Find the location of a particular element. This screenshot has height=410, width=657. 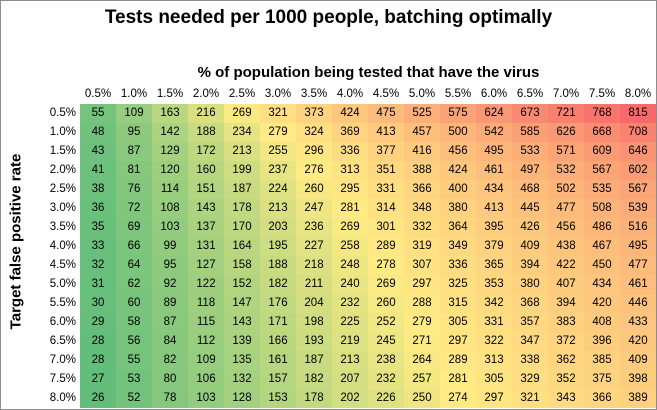

heatmap-cell: 237 is located at coordinates (278, 170).